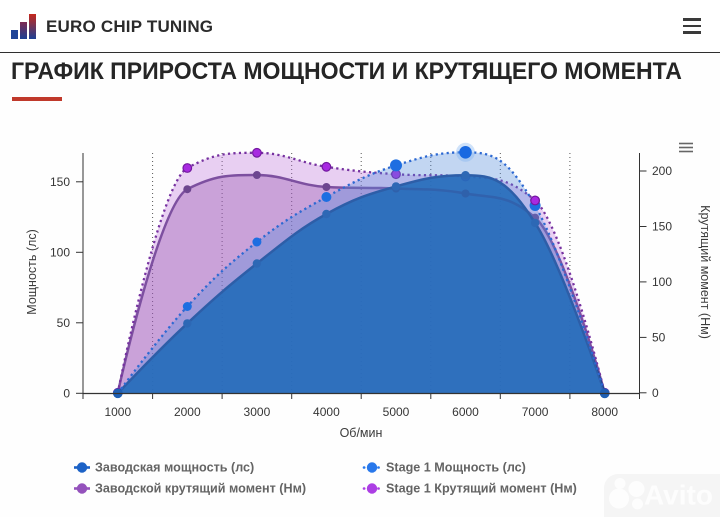 This screenshot has width=720, height=517. Describe the element at coordinates (200, 489) in the screenshot. I see `svg-text: Заводской крутящий момент (Нм)` at that location.